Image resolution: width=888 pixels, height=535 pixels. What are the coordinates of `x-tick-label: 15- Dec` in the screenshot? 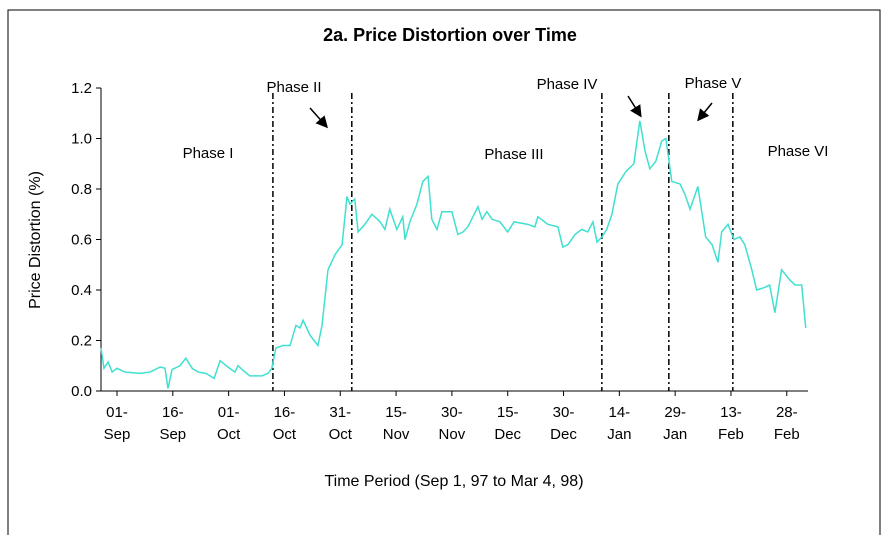 It's located at (508, 423).